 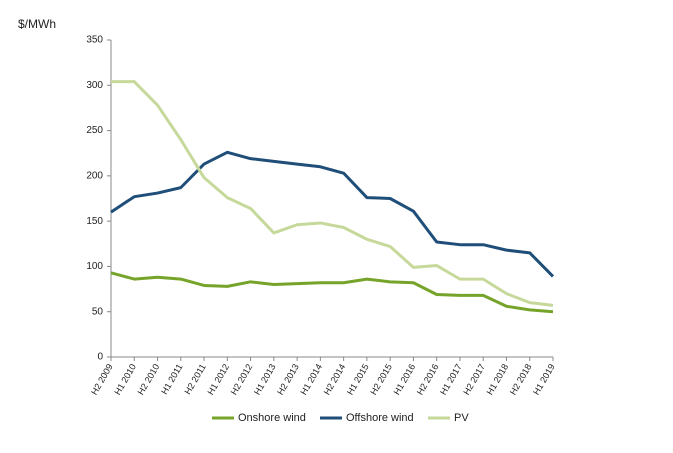 I want to click on x-tick-label: H2 2010, so click(x=149, y=379).